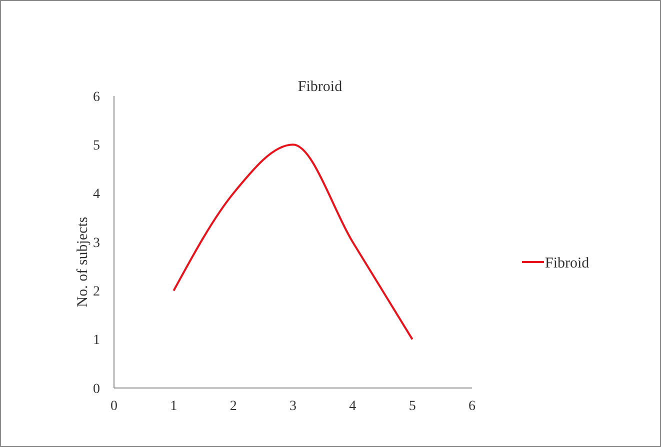  Describe the element at coordinates (352, 406) in the screenshot. I see `x-tick-label: 4` at that location.